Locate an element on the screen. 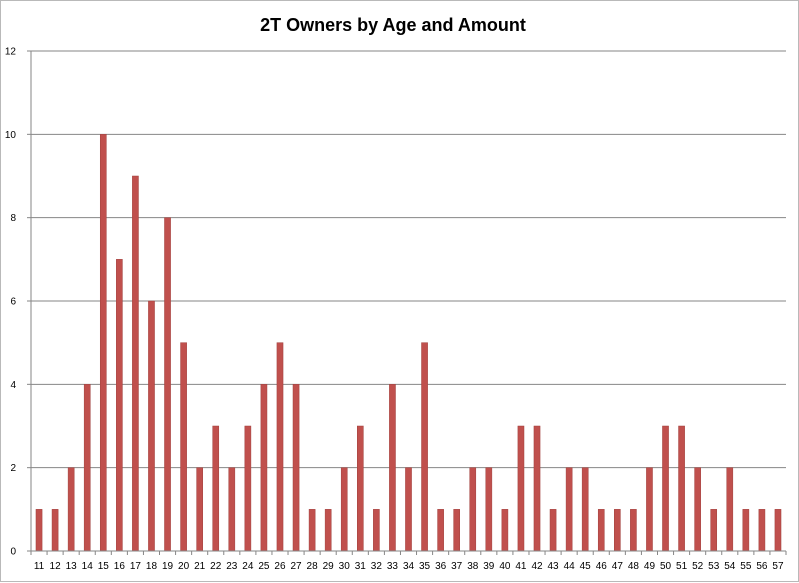 This screenshot has height=583, width=799. x-tick-label: 40 is located at coordinates (505, 566).